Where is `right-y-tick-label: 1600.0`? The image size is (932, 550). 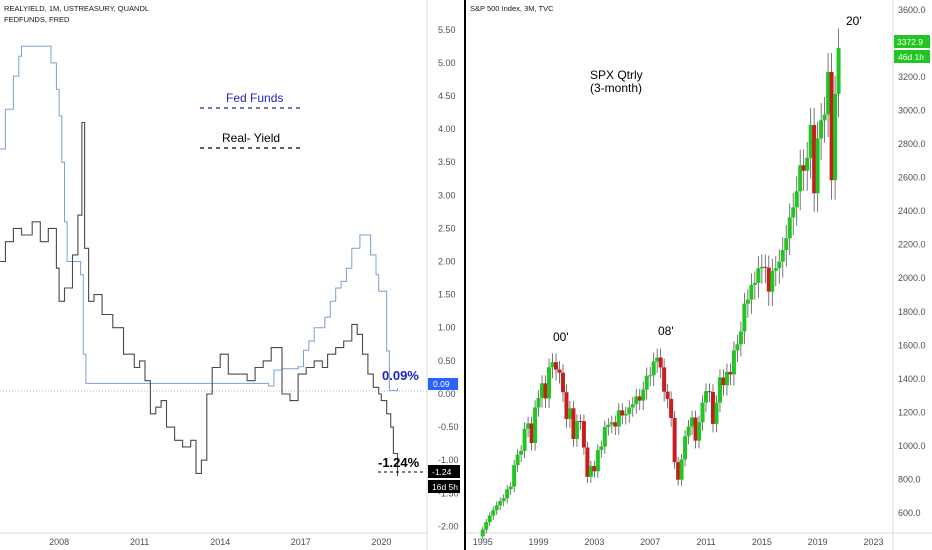 right-y-tick-label: 1600.0 is located at coordinates (912, 345).